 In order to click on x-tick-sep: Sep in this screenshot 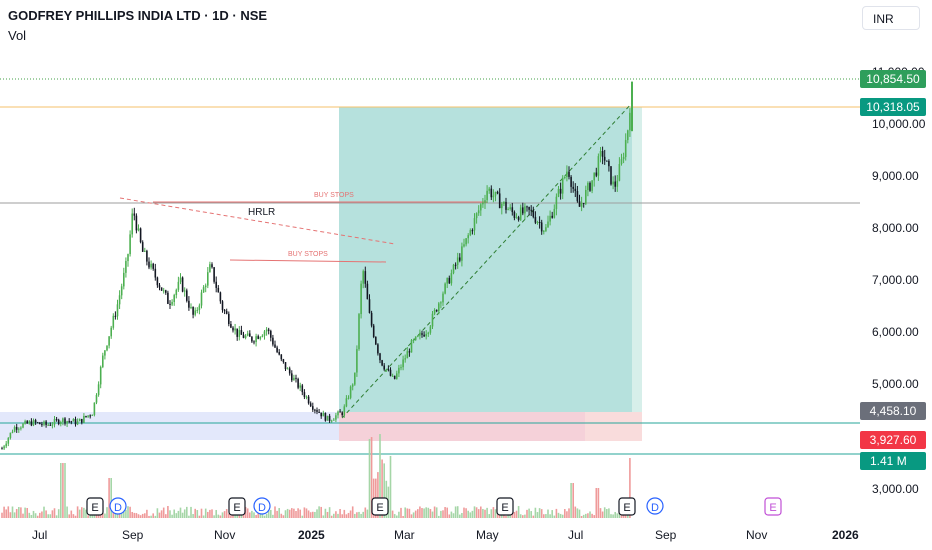, I will do `click(133, 535)`.